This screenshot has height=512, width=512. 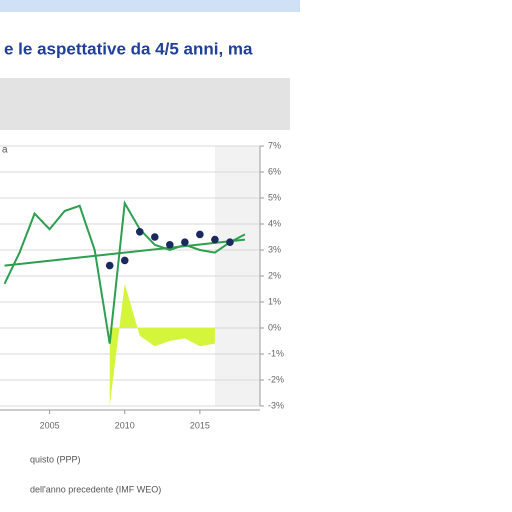 I want to click on y-tick-label: 3%, so click(x=274, y=249).